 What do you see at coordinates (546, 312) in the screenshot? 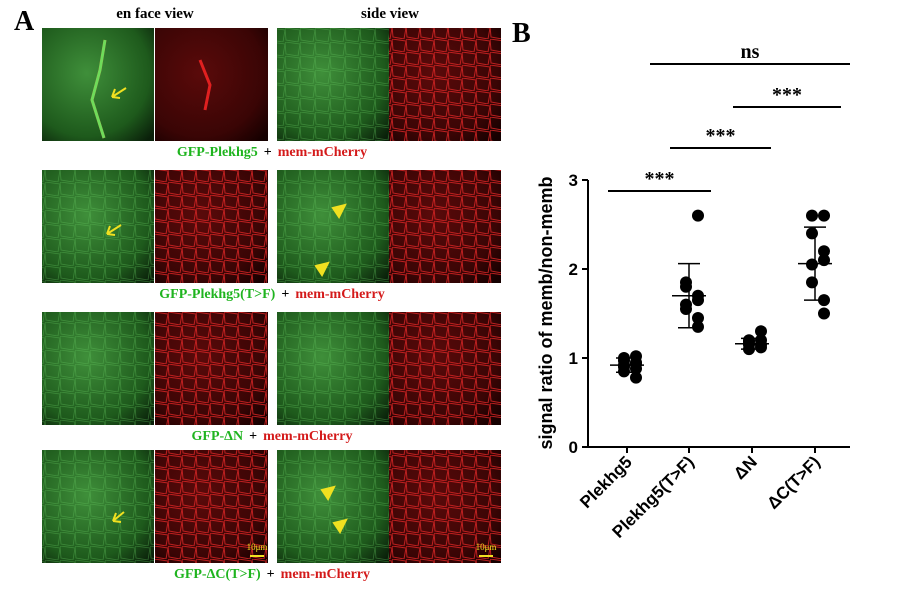
I see `y-axis-label: signal ratio of memb/non-memb` at bounding box center [546, 312].